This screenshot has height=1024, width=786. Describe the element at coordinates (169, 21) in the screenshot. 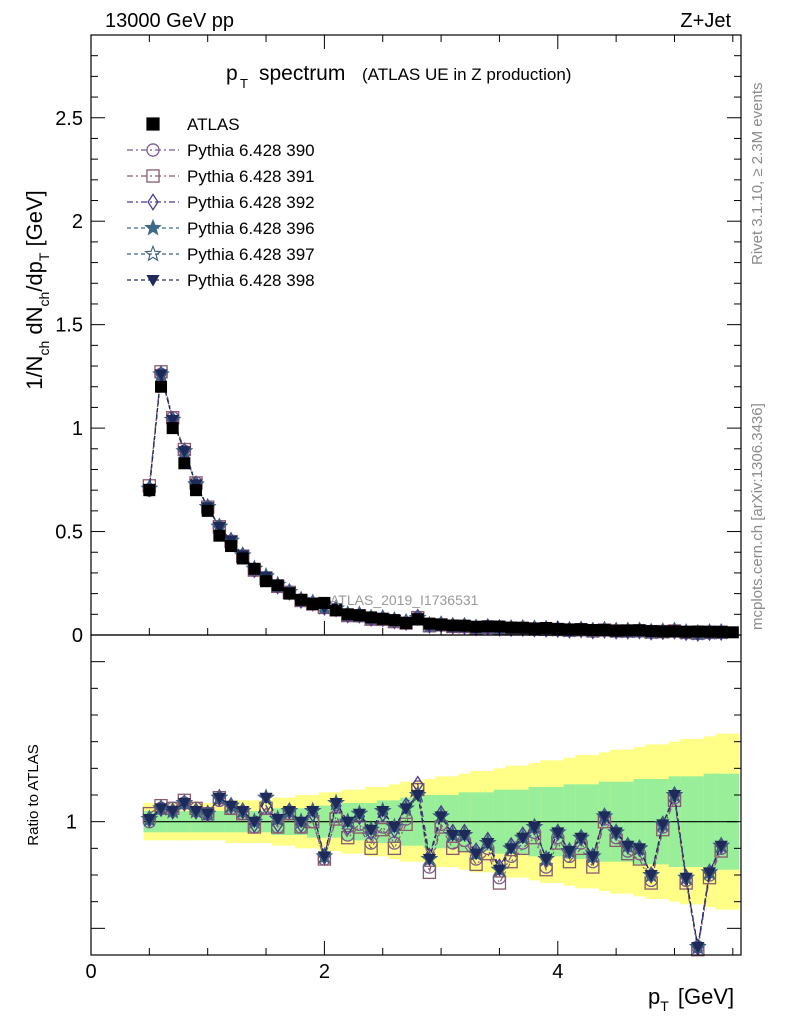

I see `energy-label: 13000 GeV pp` at that location.